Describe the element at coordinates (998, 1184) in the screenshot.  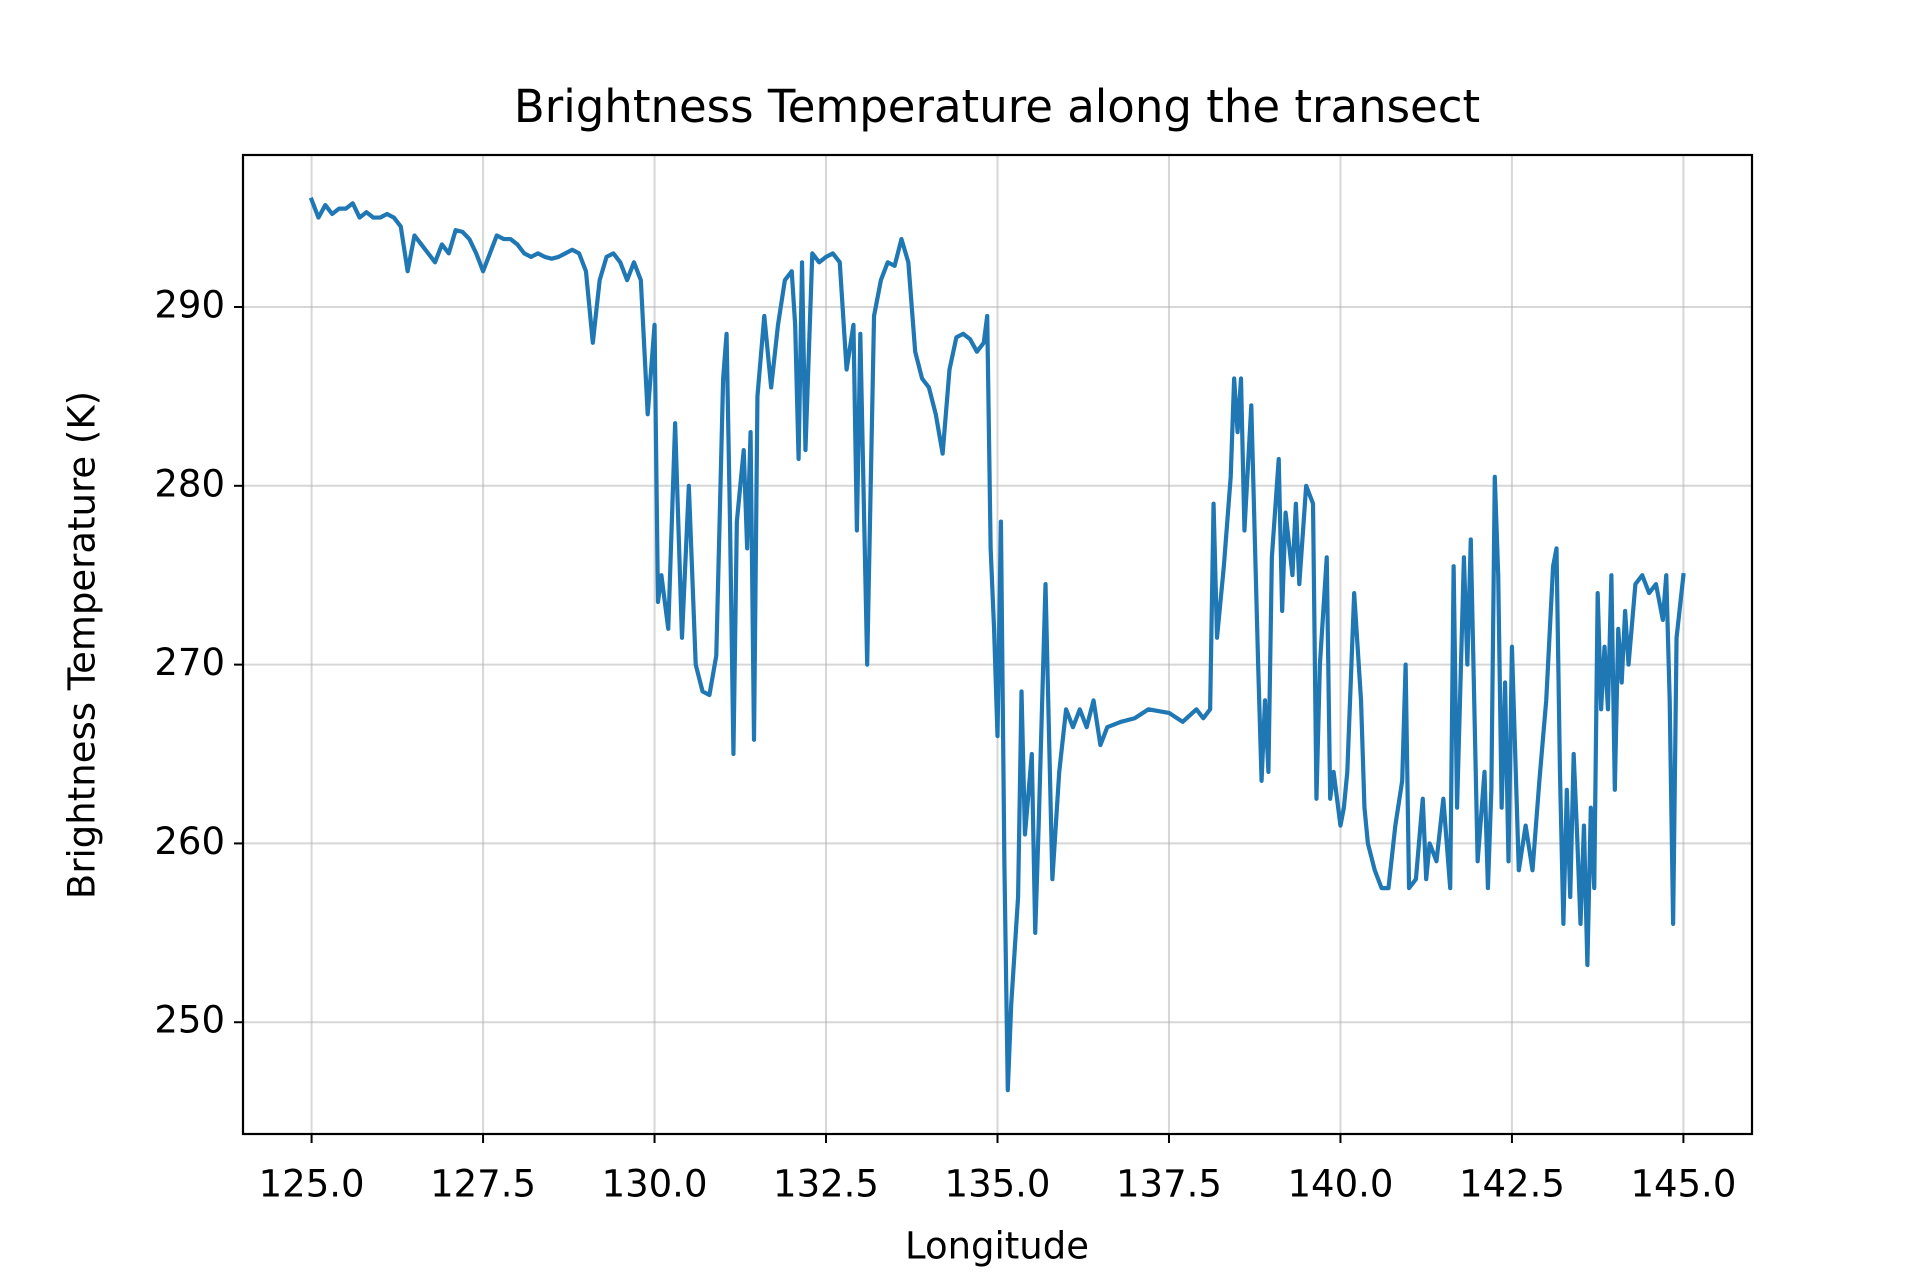
I see `x-tick-label: 135.0` at that location.